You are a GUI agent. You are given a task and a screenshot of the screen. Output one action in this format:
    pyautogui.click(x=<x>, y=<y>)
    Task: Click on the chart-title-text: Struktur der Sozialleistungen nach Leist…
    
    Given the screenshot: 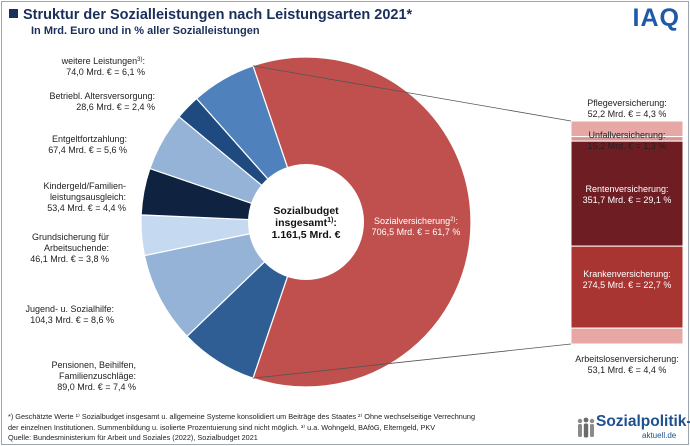 What is the action you would take?
    pyautogui.click(x=218, y=15)
    